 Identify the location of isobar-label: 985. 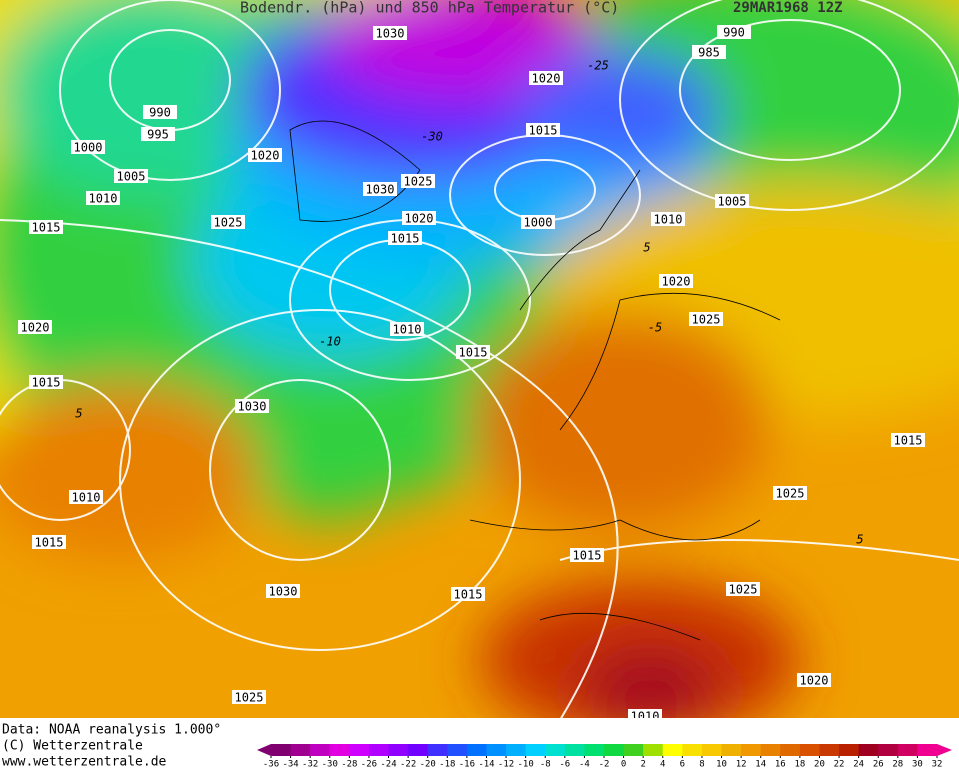
(709, 53).